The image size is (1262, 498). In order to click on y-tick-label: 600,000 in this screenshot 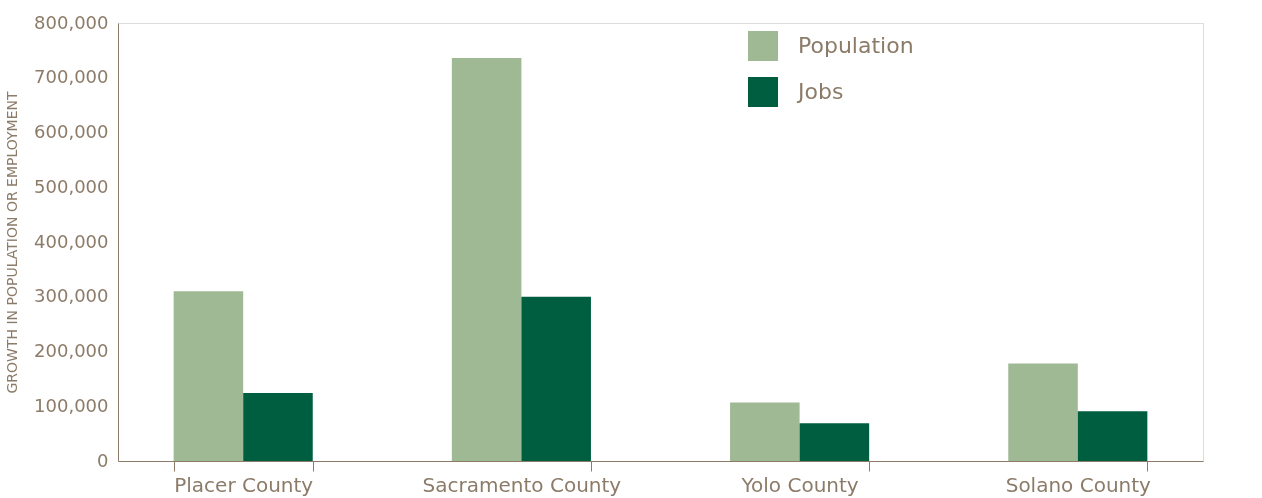, I will do `click(71, 131)`.